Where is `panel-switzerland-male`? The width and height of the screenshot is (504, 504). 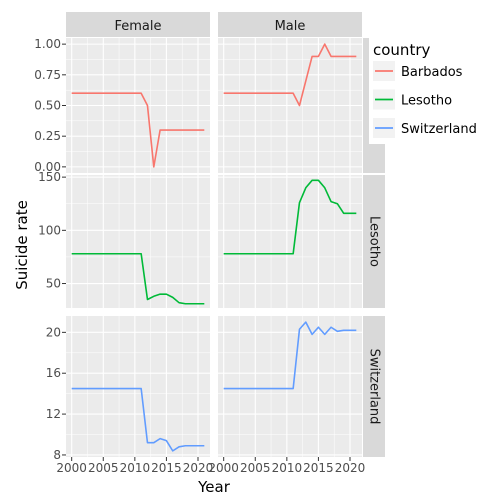
panel-switzerland-male is located at coordinates (290, 386).